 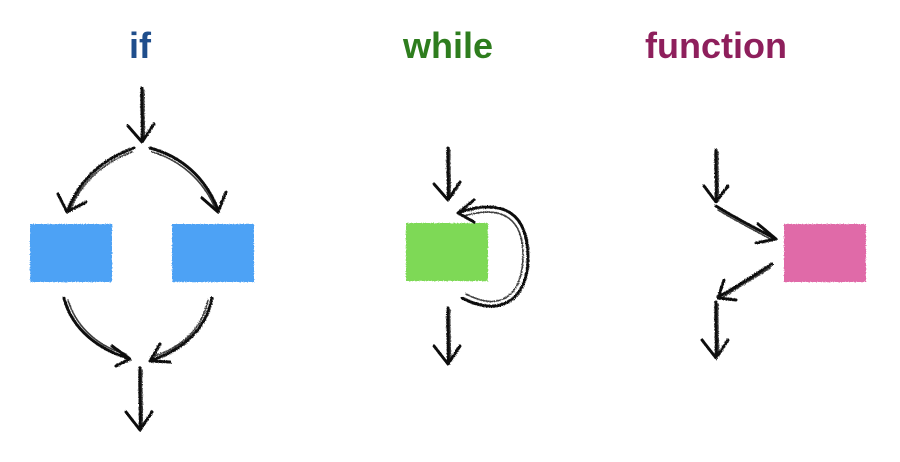 What do you see at coordinates (140, 45) in the screenshot?
I see `if-title: if` at bounding box center [140, 45].